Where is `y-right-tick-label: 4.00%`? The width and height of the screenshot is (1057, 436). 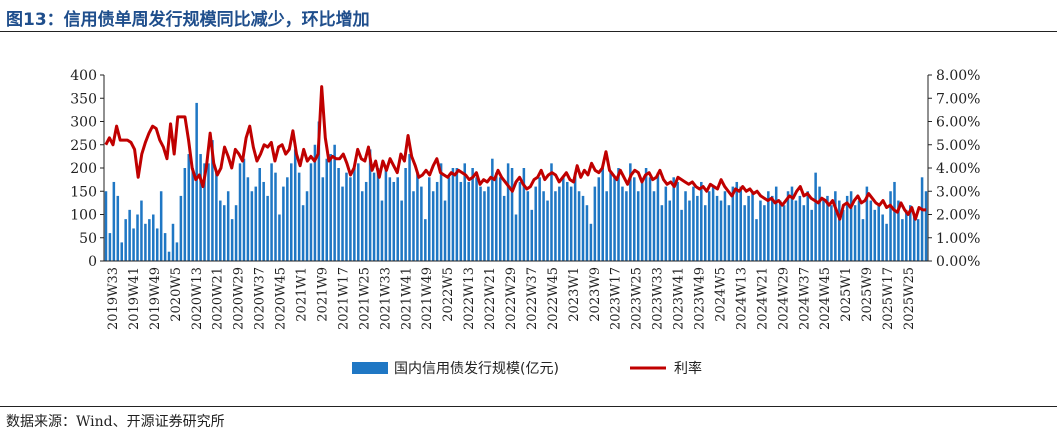
y-right-tick-label: 4.00% is located at coordinates (958, 169).